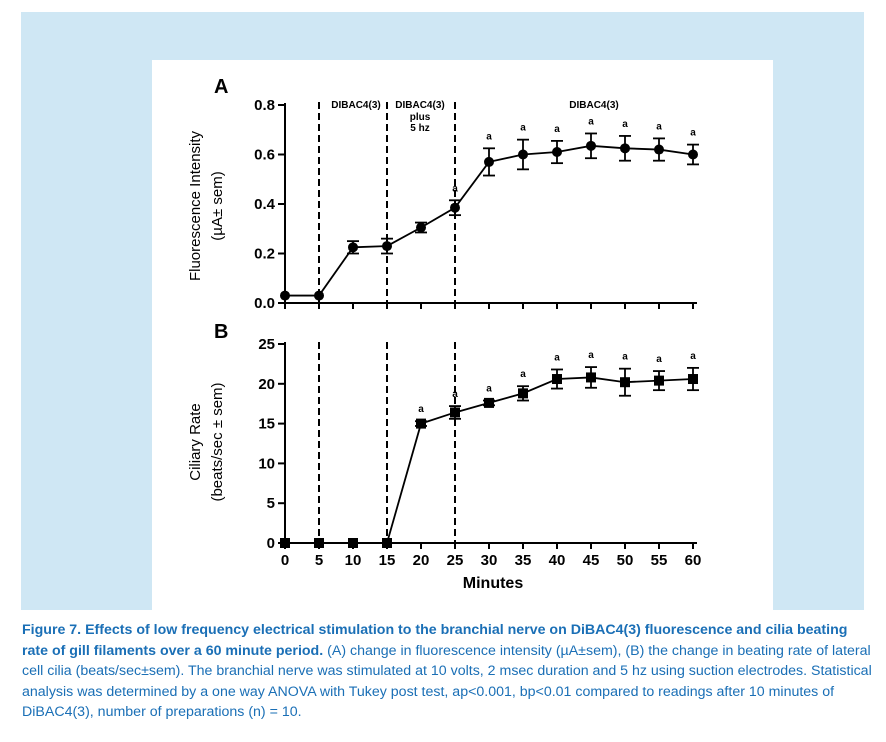 Image resolution: width=886 pixels, height=742 pixels. I want to click on x-tick-label: 20, so click(421, 560).